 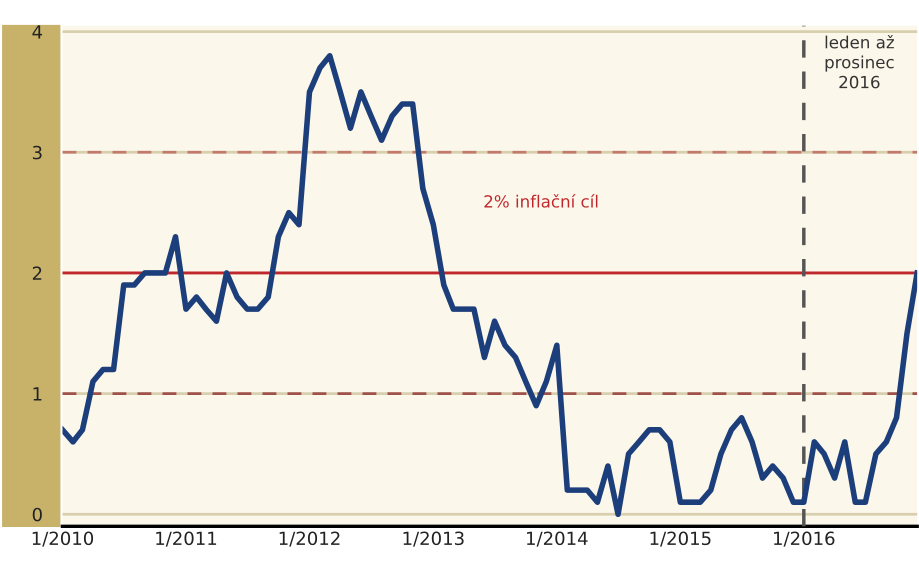 I want to click on x-tick-label: 1/2013, so click(x=434, y=539).